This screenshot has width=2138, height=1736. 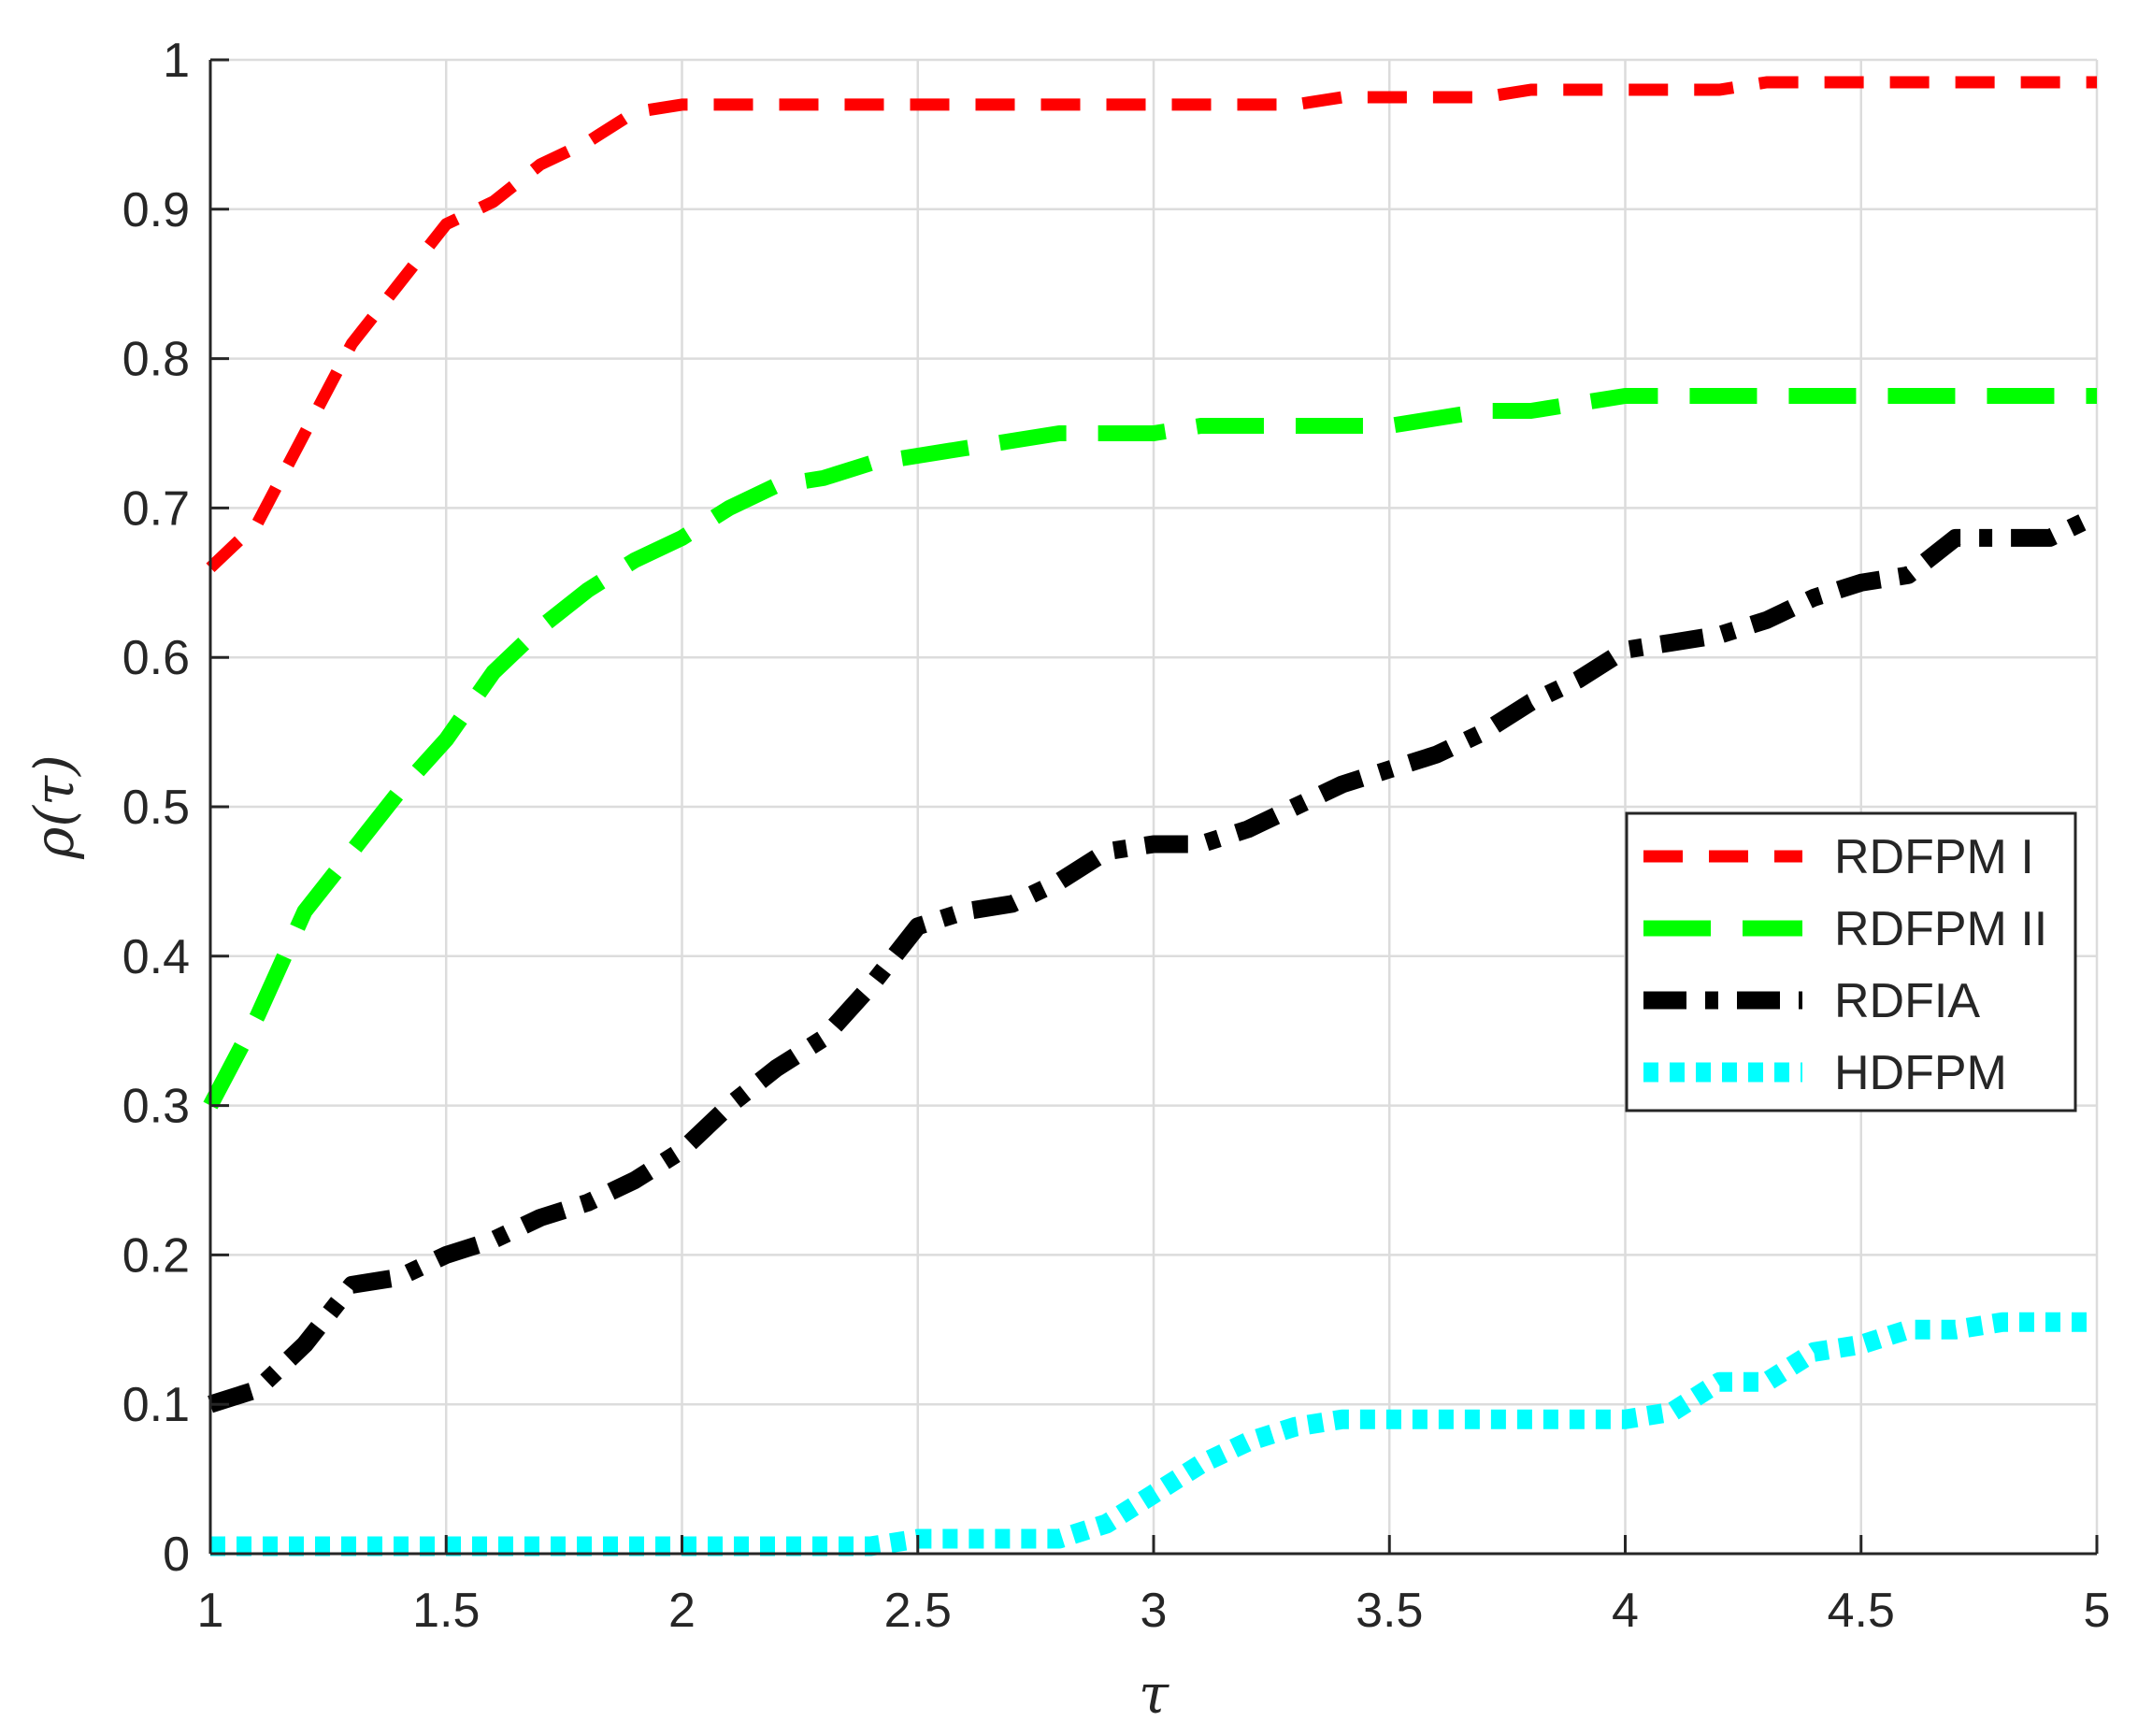 I want to click on x-tick-label: 3.5, so click(x=1389, y=1611).